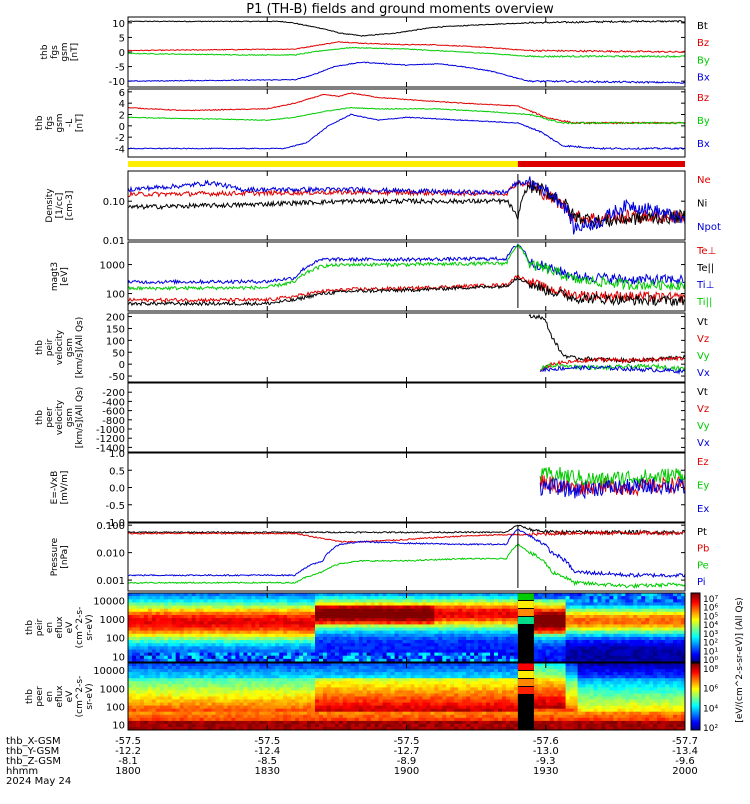 This screenshot has width=750, height=804. What do you see at coordinates (110, 554) in the screenshot?
I see `ytick-label-pressure: 0.010` at bounding box center [110, 554].